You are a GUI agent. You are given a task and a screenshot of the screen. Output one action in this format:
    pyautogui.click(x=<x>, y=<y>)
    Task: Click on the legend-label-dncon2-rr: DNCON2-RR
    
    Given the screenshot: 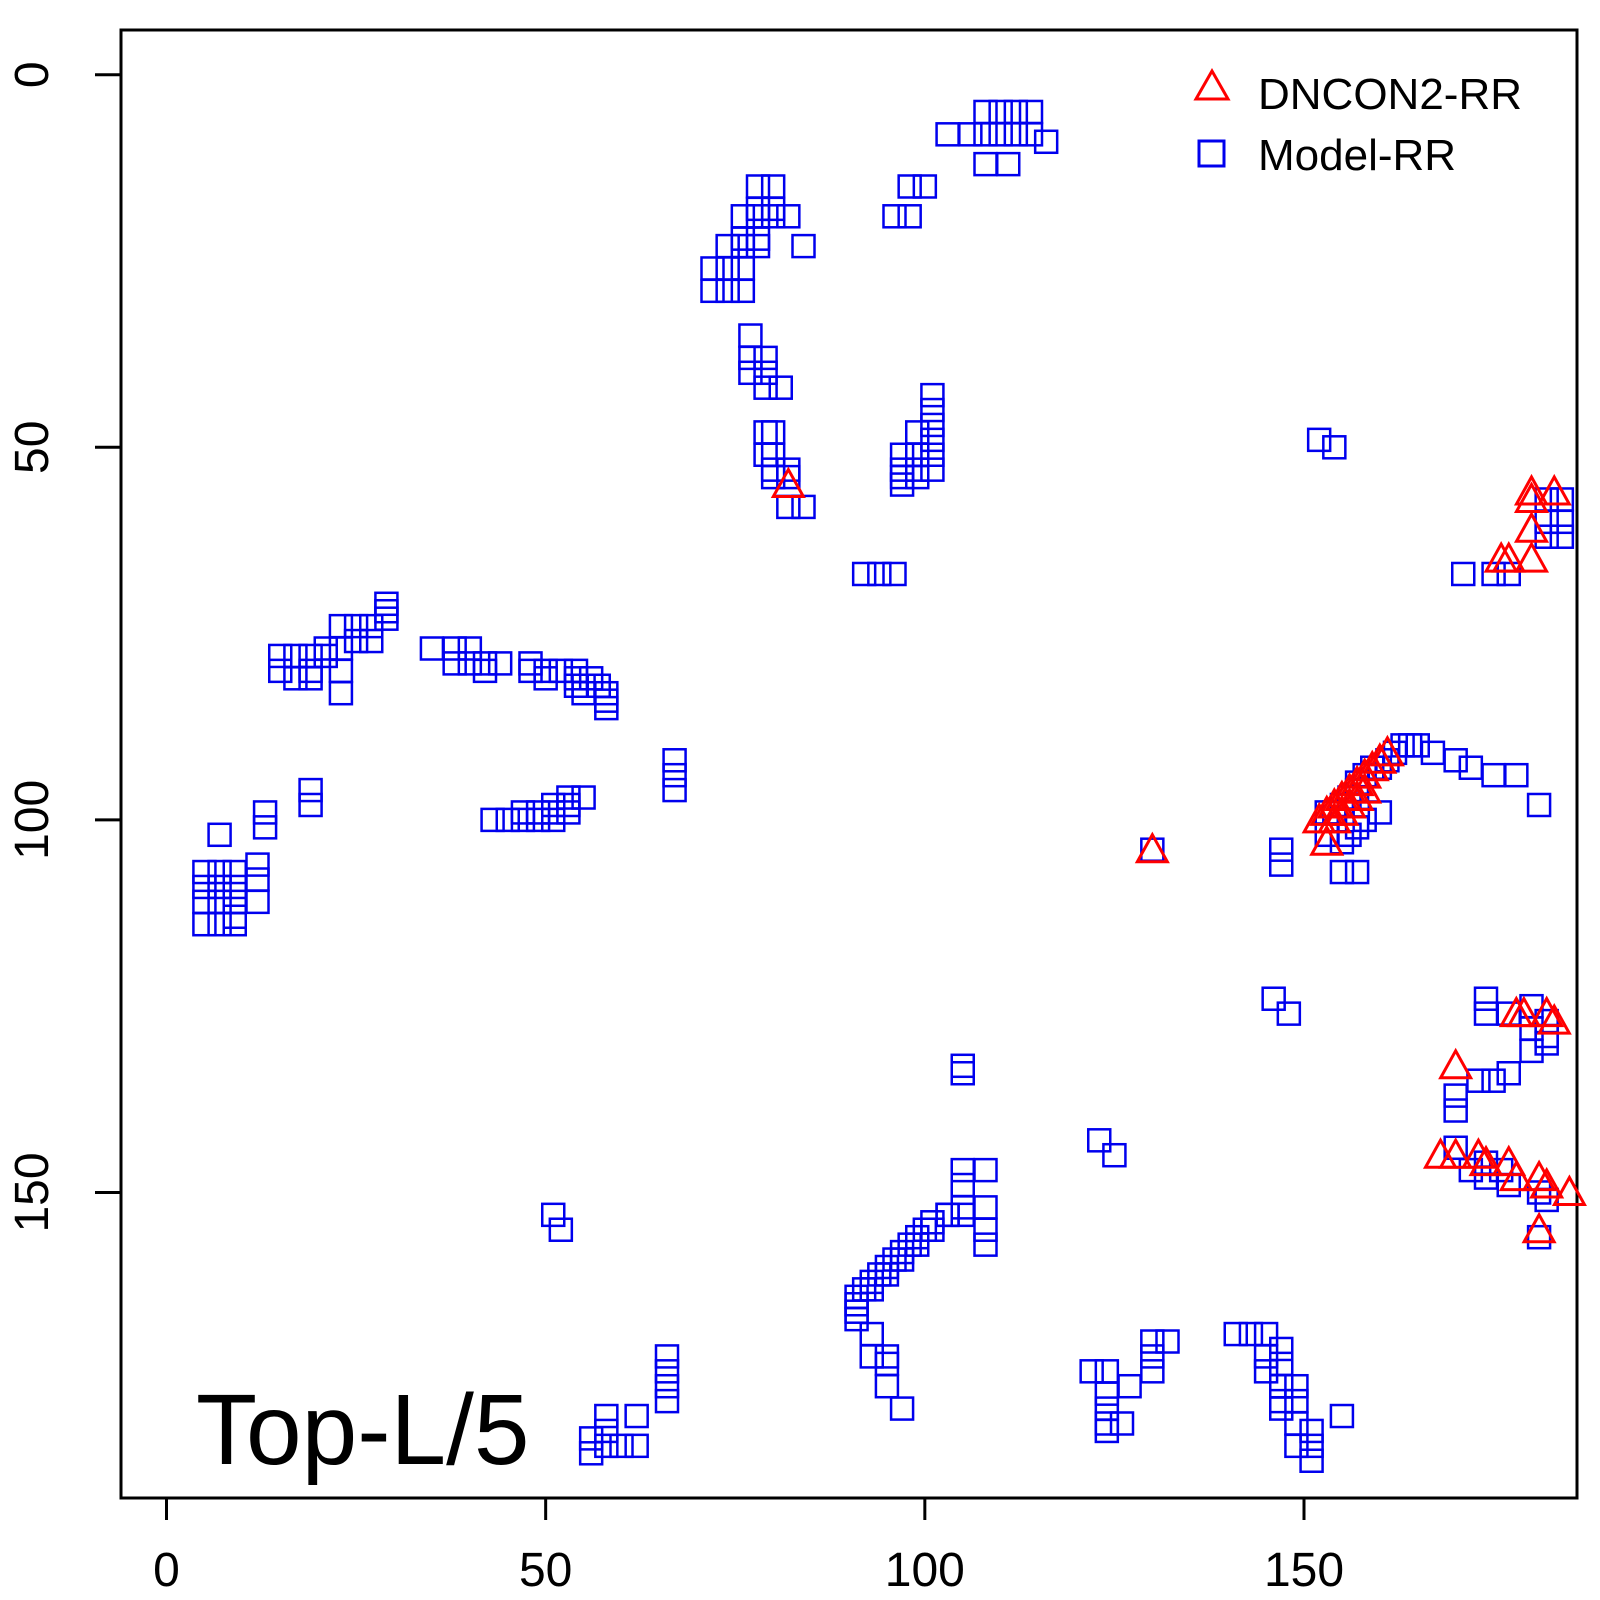 What is the action you would take?
    pyautogui.click(x=1390, y=94)
    